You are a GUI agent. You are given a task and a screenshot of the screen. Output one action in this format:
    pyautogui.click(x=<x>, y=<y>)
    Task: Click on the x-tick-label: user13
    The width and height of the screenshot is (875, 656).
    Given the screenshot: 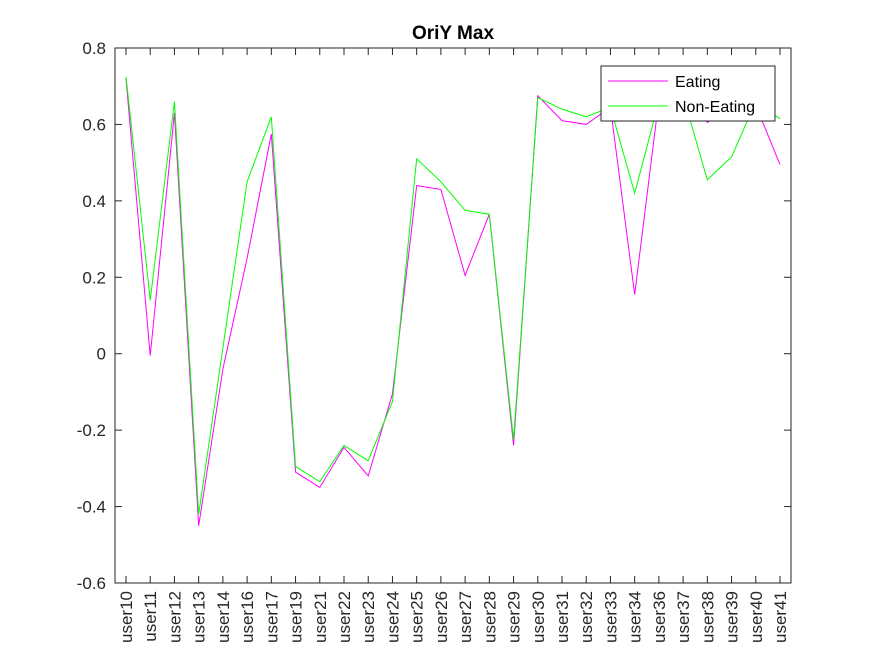 What is the action you would take?
    pyautogui.click(x=199, y=617)
    